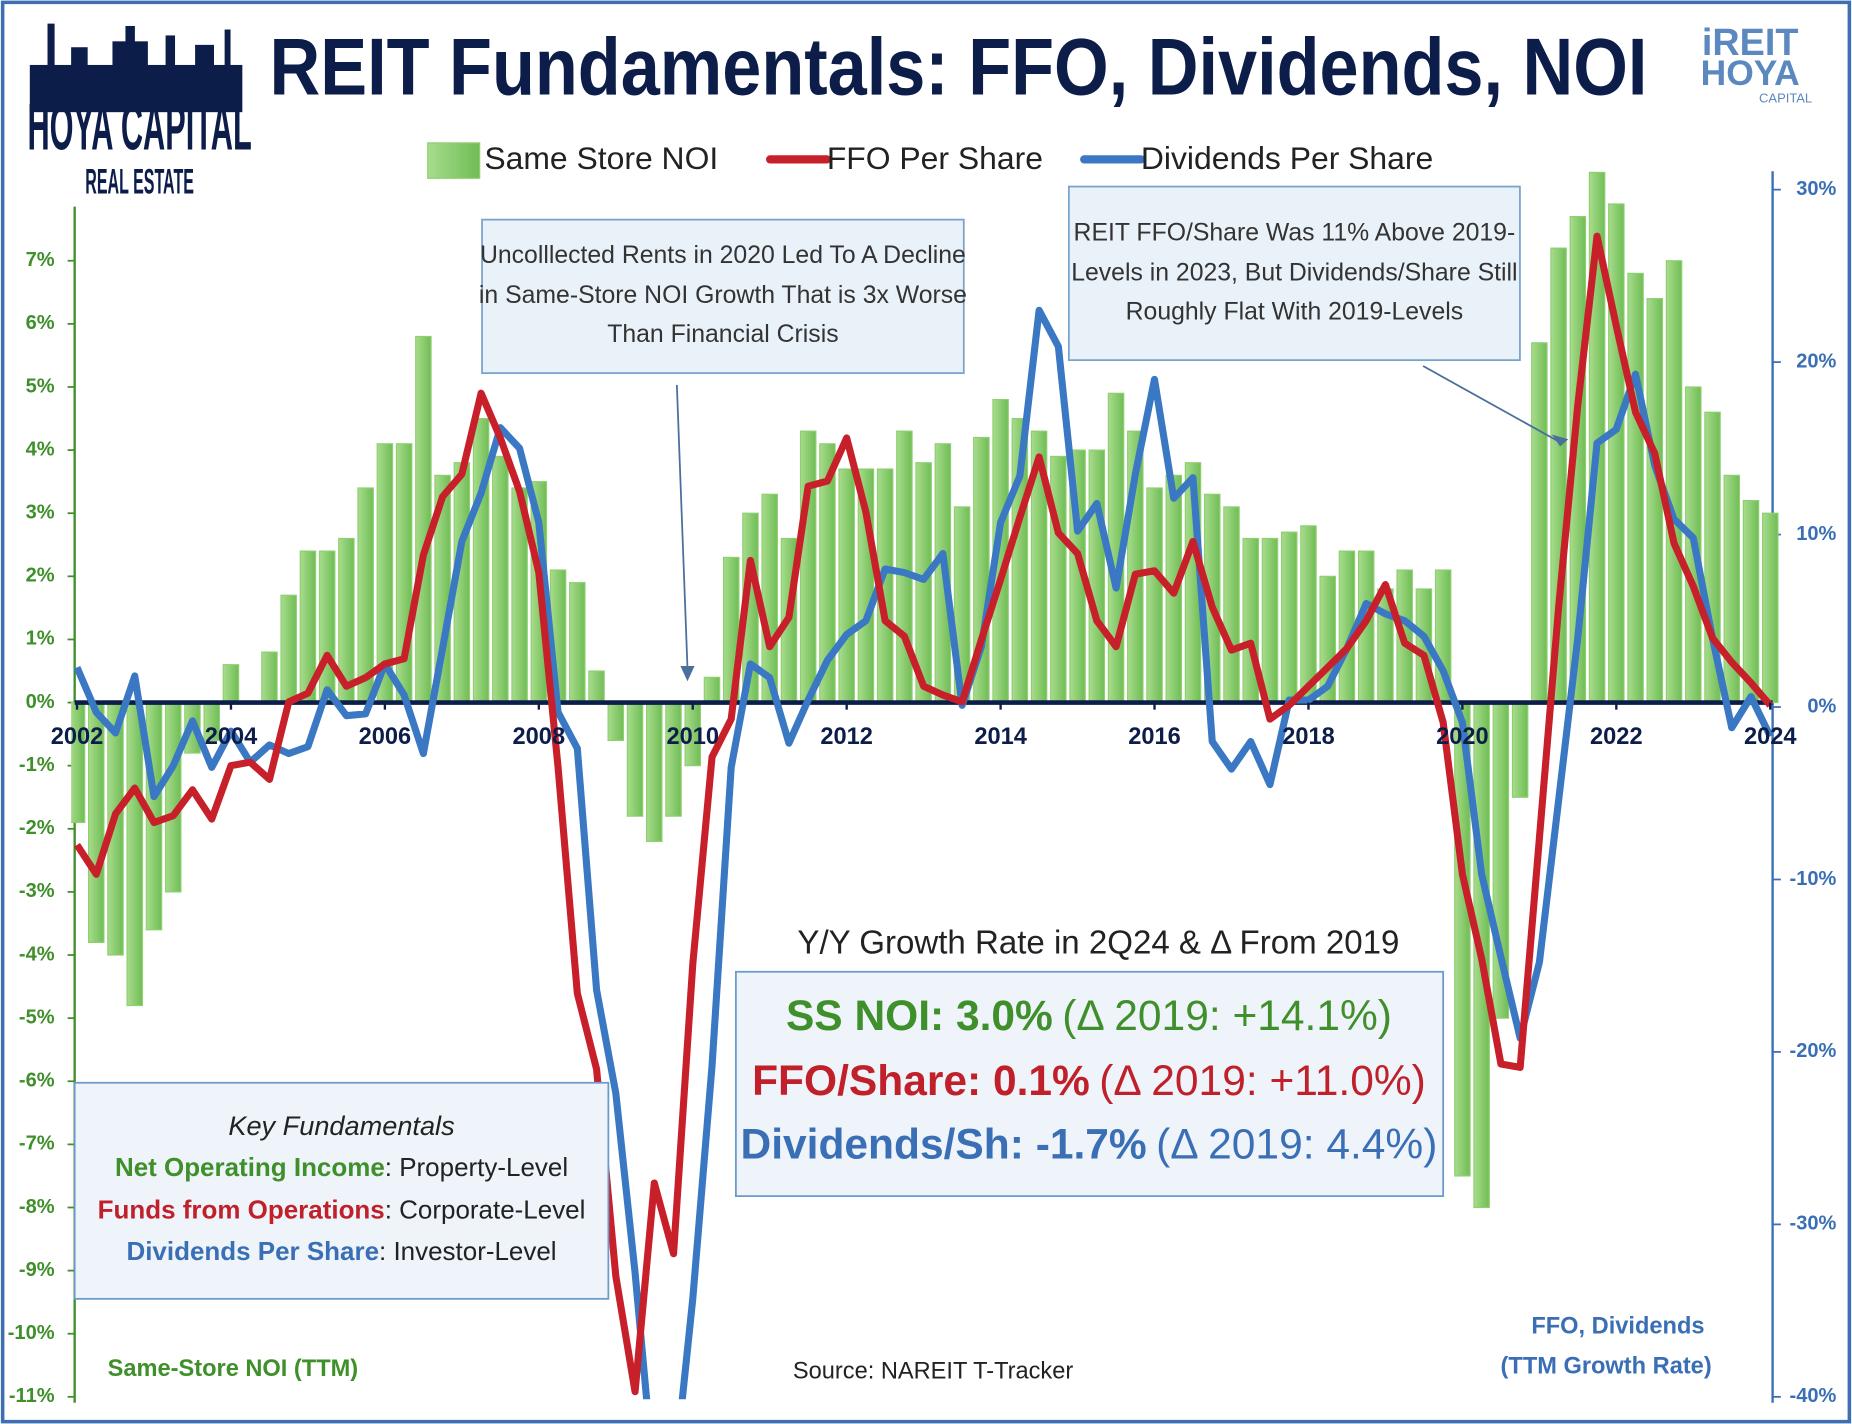 The width and height of the screenshot is (1852, 1424). I want to click on y-tick-label: 6%, so click(40, 323).